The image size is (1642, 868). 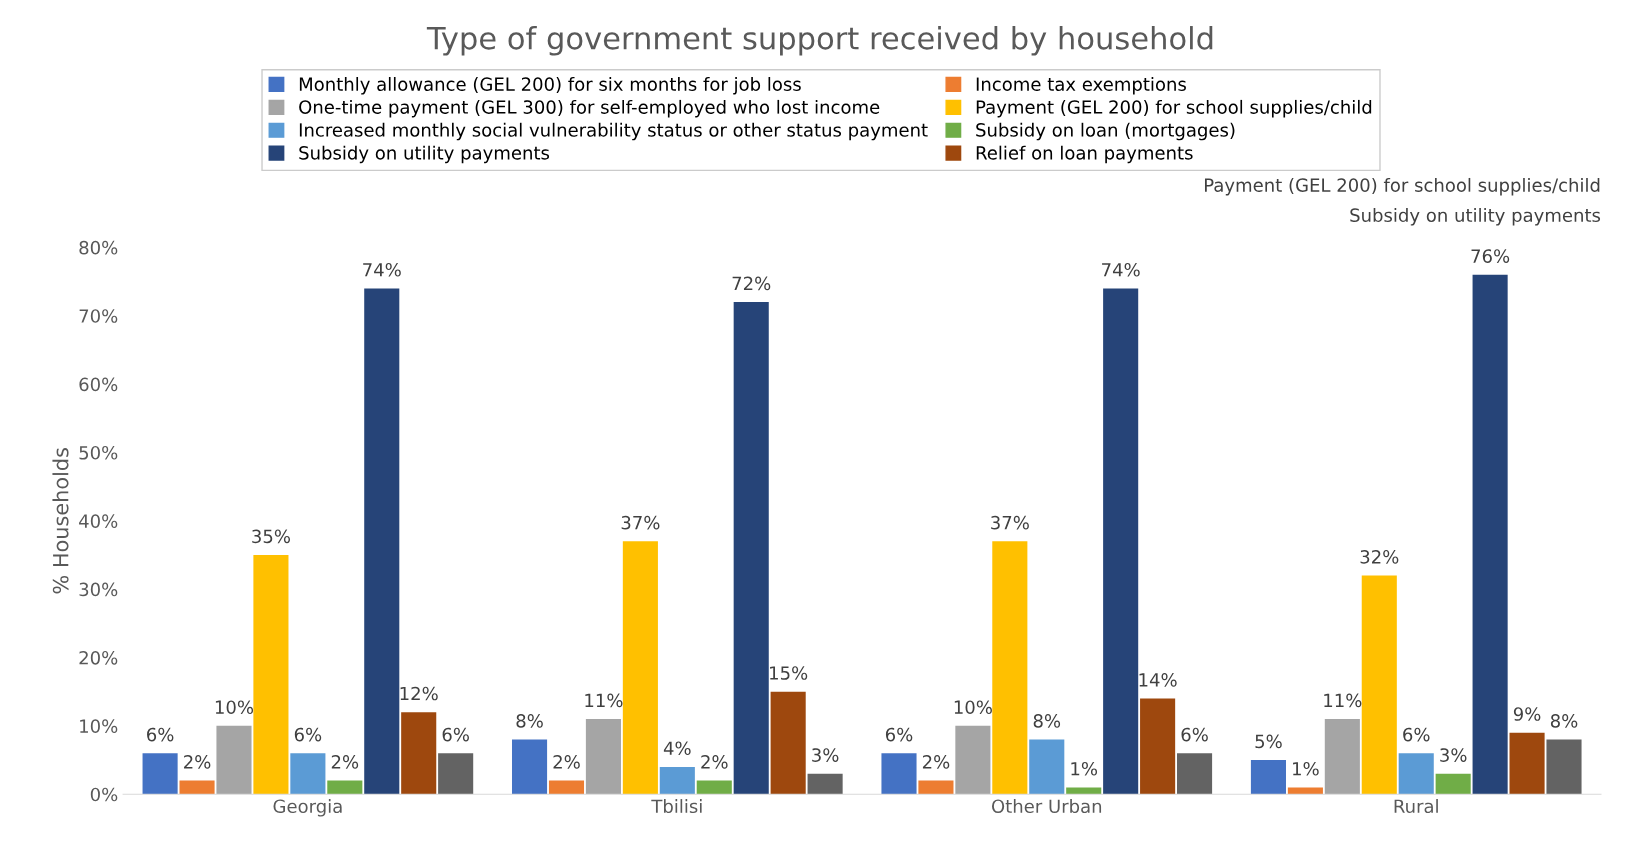 What do you see at coordinates (613, 131) in the screenshot?
I see `legend-label: Increased monthly social vulnerability status or other status payment` at bounding box center [613, 131].